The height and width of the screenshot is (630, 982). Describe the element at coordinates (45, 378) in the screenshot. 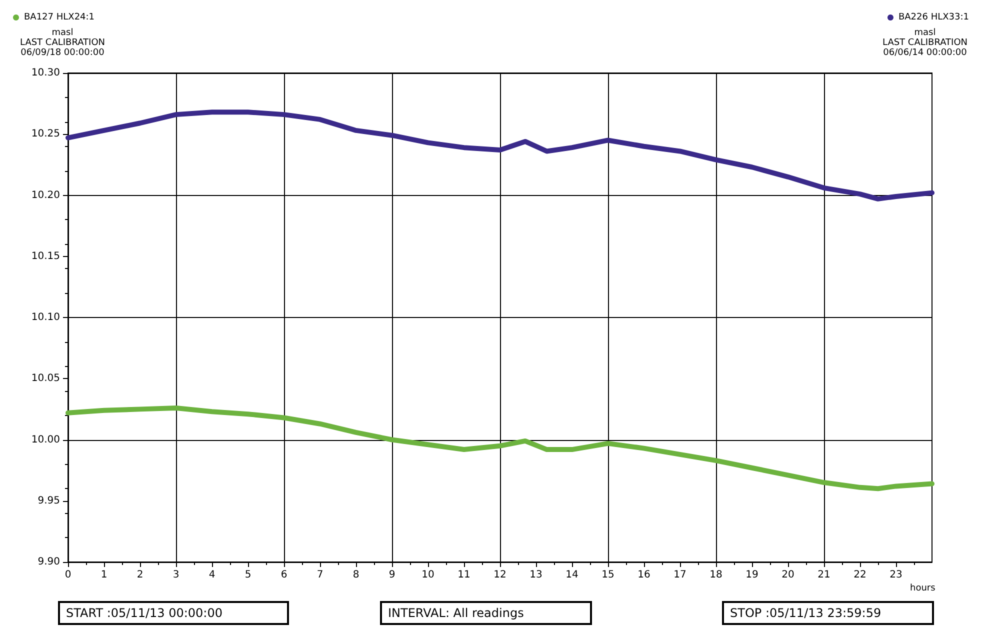

I see `y-tick-label: 10.05` at that location.